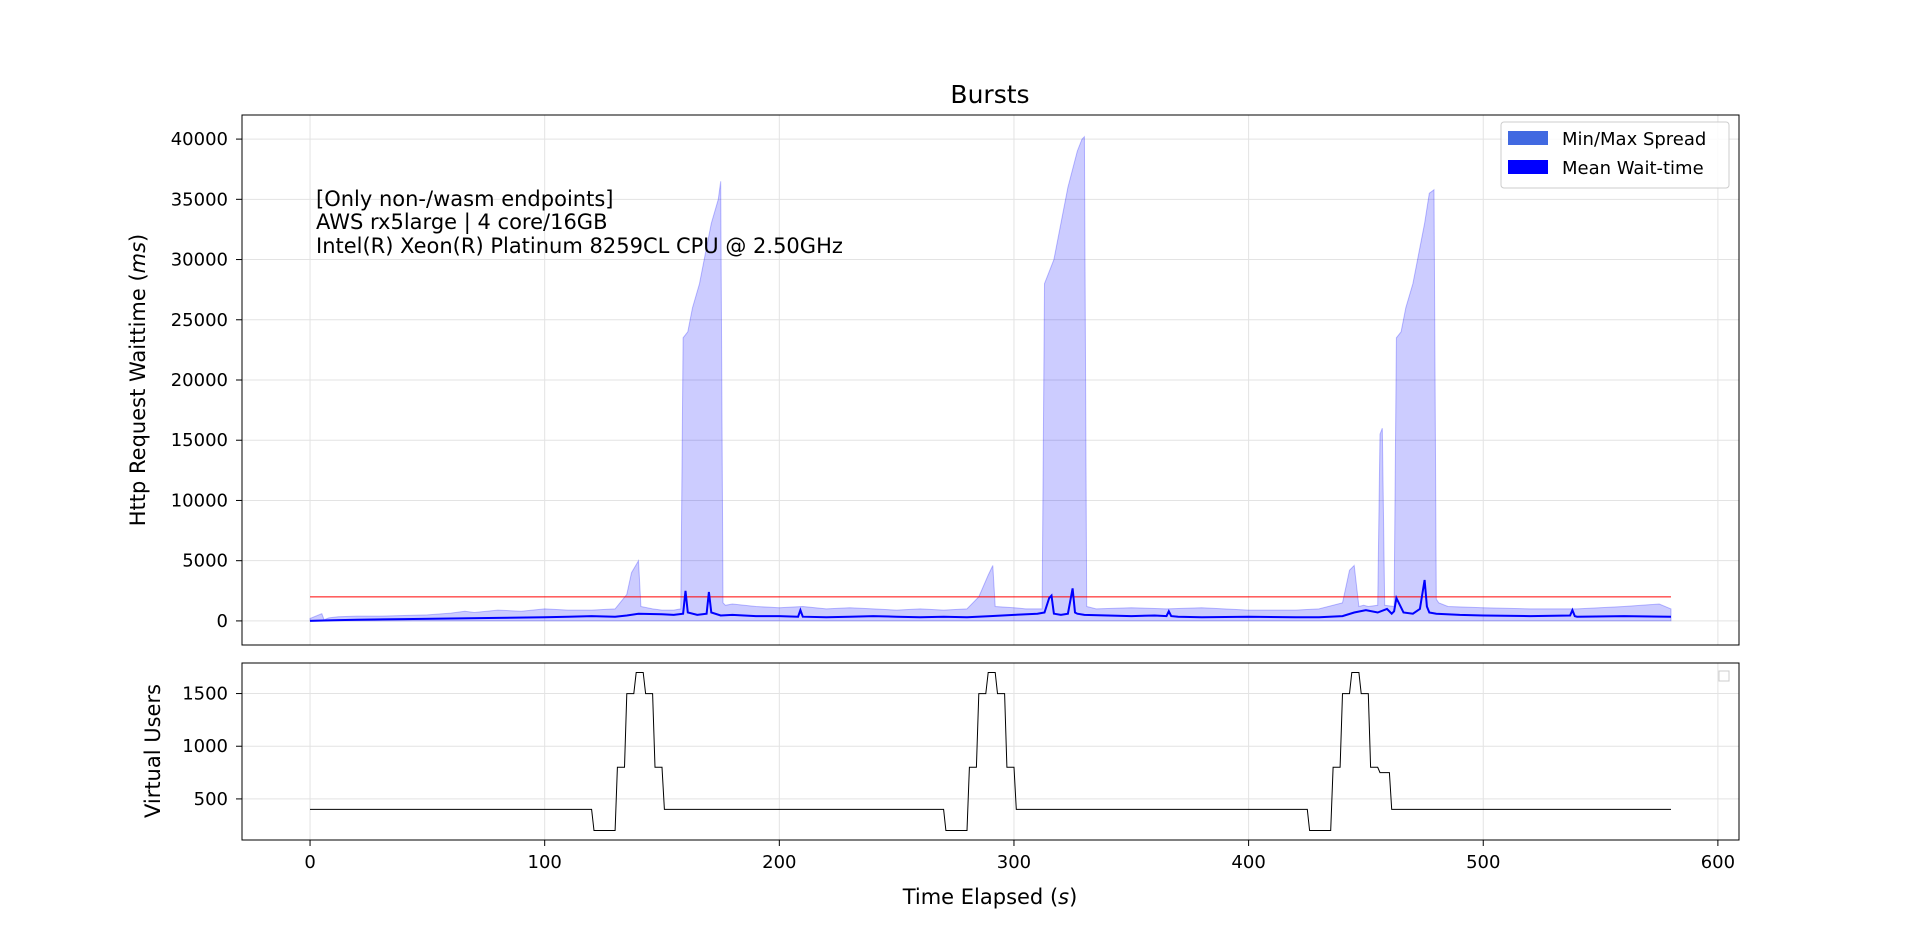  What do you see at coordinates (309, 862) in the screenshot?
I see `time-x-tick-label: 0` at bounding box center [309, 862].